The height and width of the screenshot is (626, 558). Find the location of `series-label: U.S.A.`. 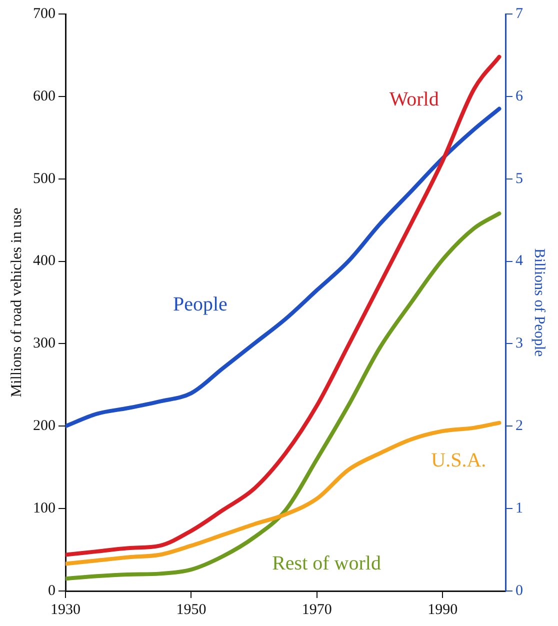

series-label: U.S.A. is located at coordinates (458, 460).